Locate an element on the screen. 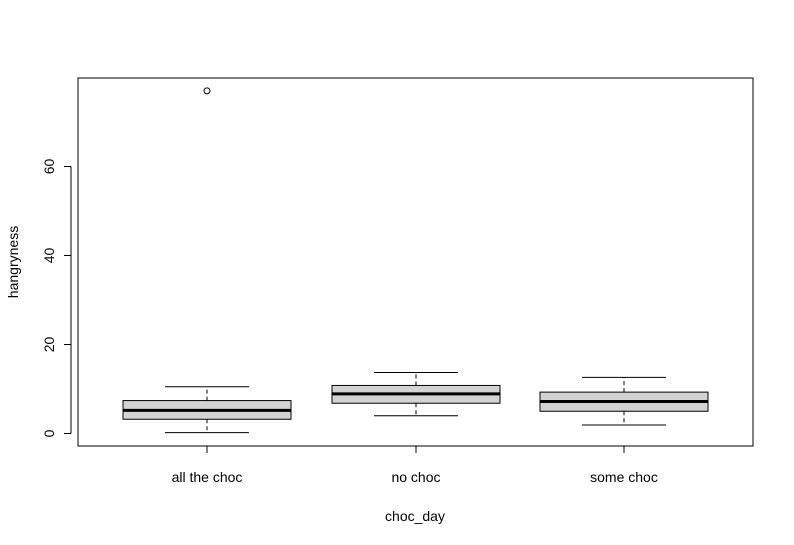  y-axis-label: hangryness is located at coordinates (13, 262).